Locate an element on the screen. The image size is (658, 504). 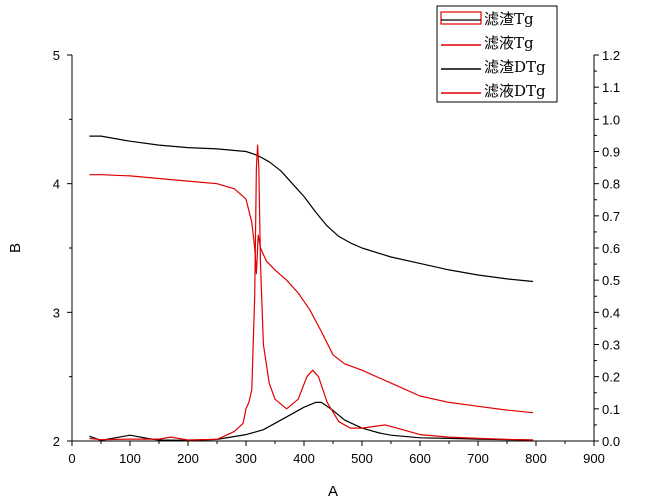
legend: 滤渣Tg 滤液Tg 滤渣DTg 滤液DTg is located at coordinates (497, 54).